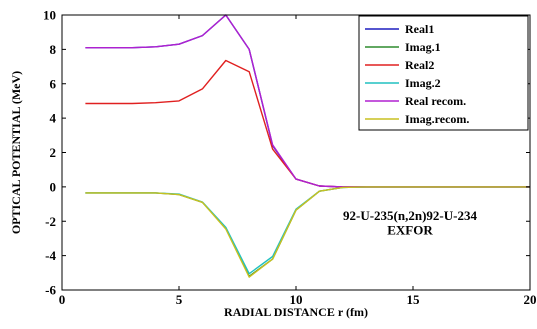 This screenshot has height=329, width=537. I want to click on legend-label: Imag.2, so click(423, 83).